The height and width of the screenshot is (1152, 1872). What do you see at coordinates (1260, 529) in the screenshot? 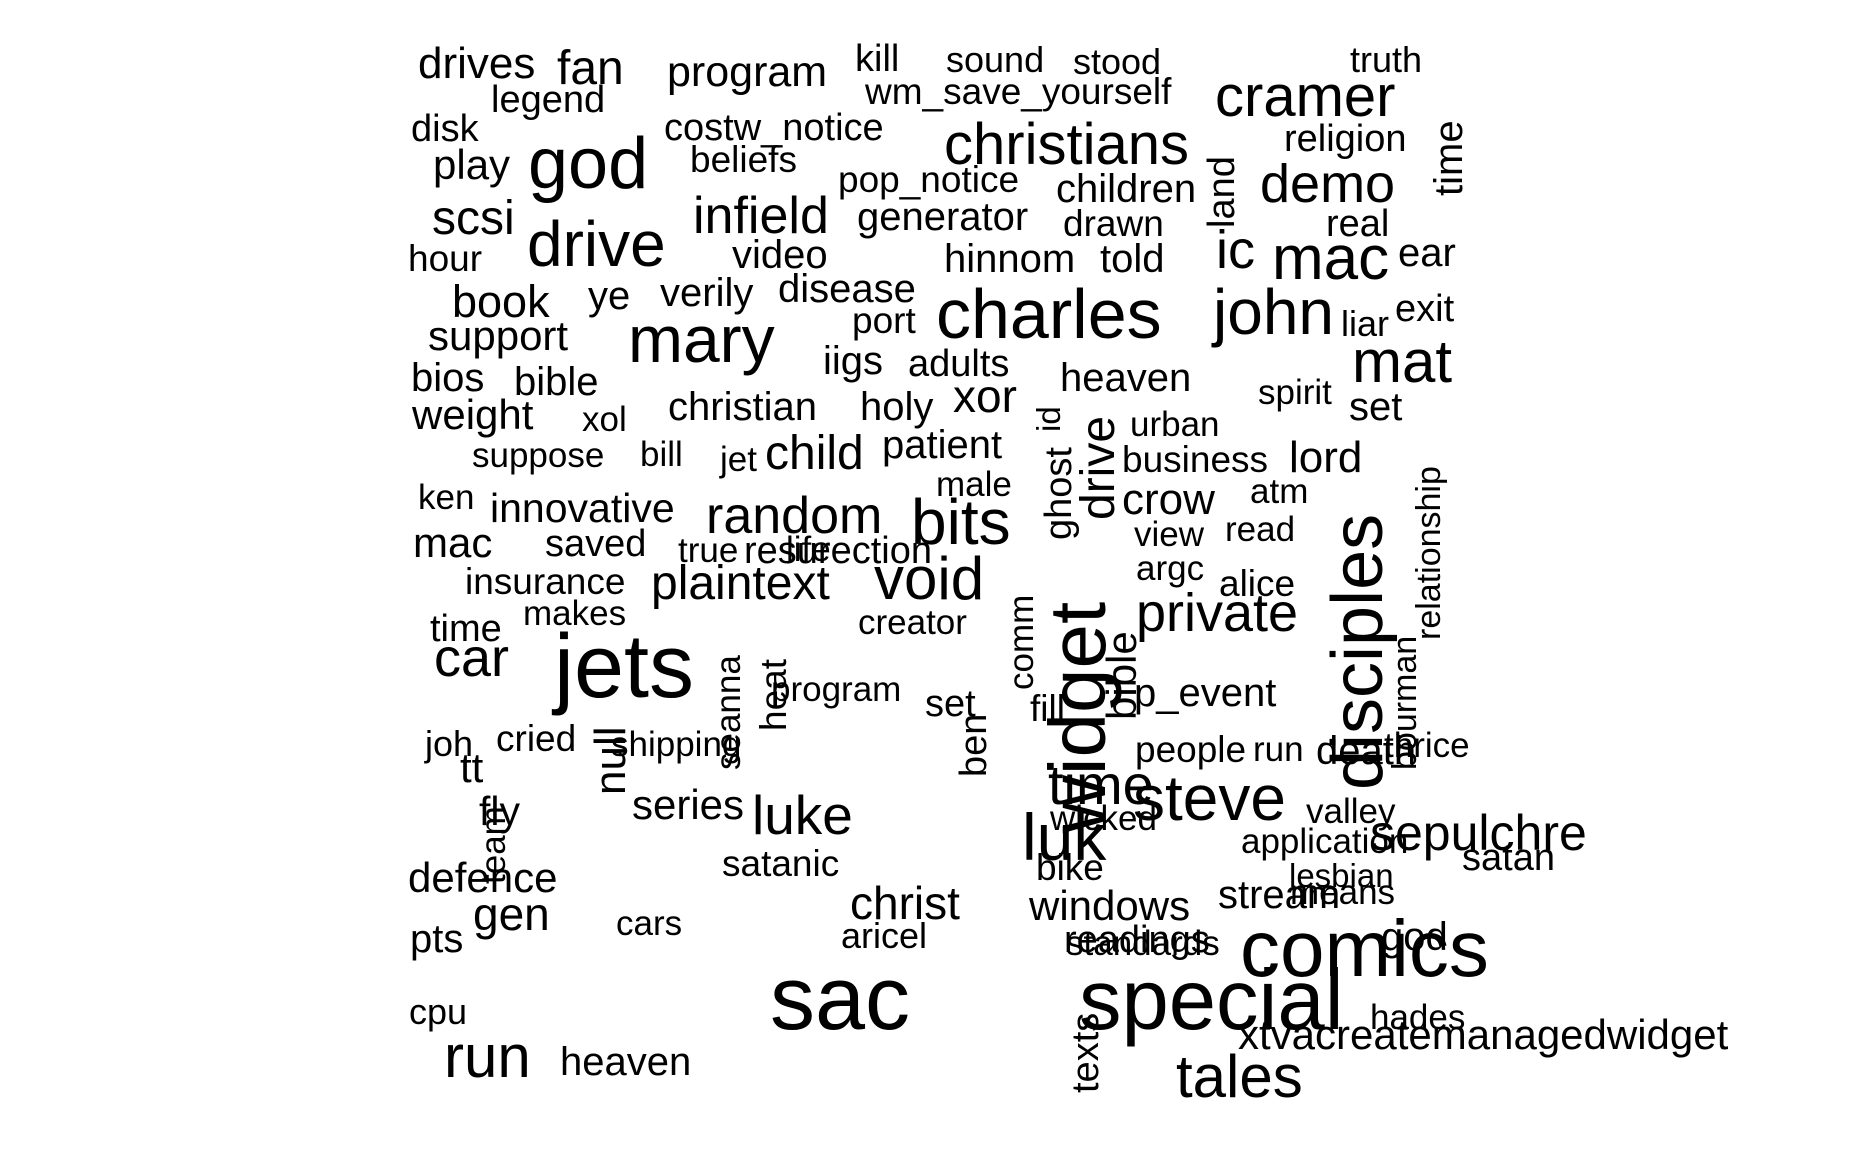
I see `word-read: read` at bounding box center [1260, 529].